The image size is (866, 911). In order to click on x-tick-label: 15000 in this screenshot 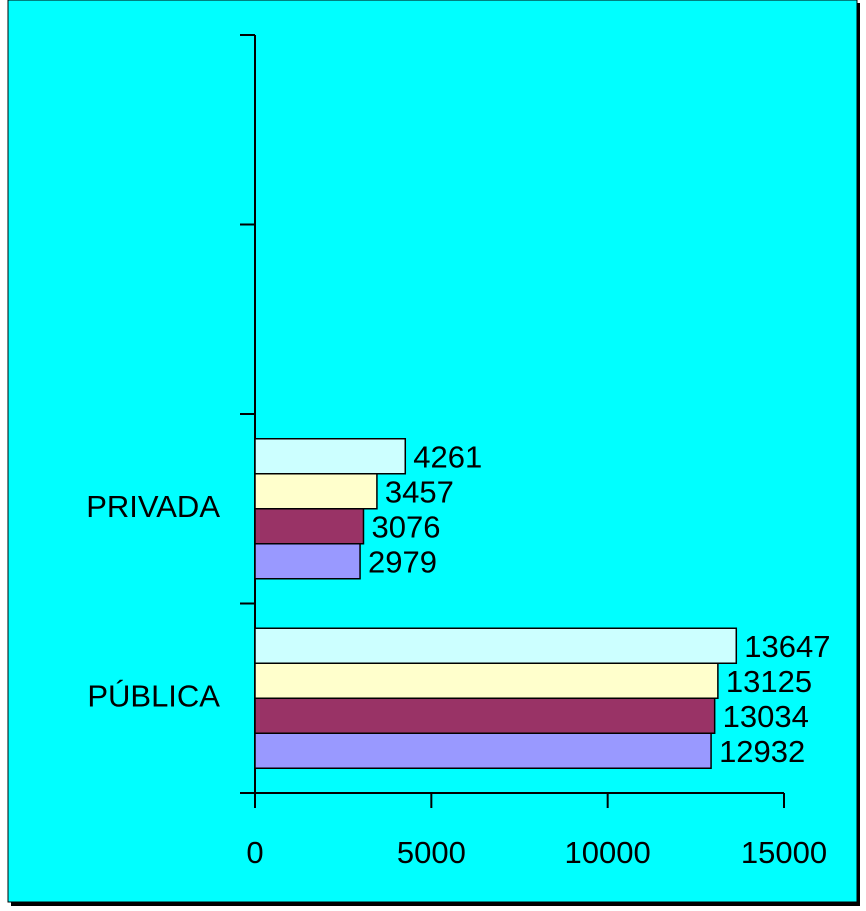, I will do `click(784, 852)`.